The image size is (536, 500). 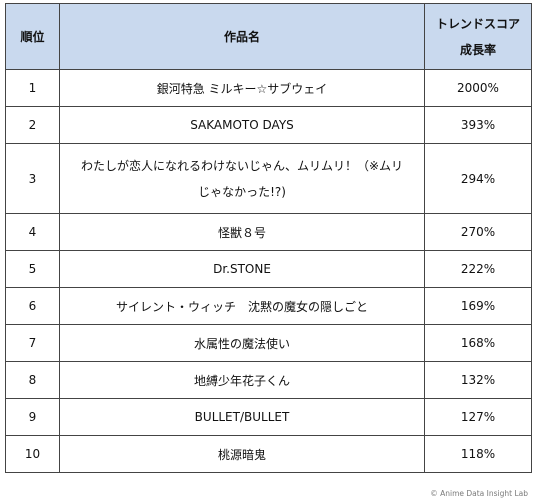 What do you see at coordinates (477, 49) in the screenshot?
I see `header-score-line2: 成長率` at bounding box center [477, 49].